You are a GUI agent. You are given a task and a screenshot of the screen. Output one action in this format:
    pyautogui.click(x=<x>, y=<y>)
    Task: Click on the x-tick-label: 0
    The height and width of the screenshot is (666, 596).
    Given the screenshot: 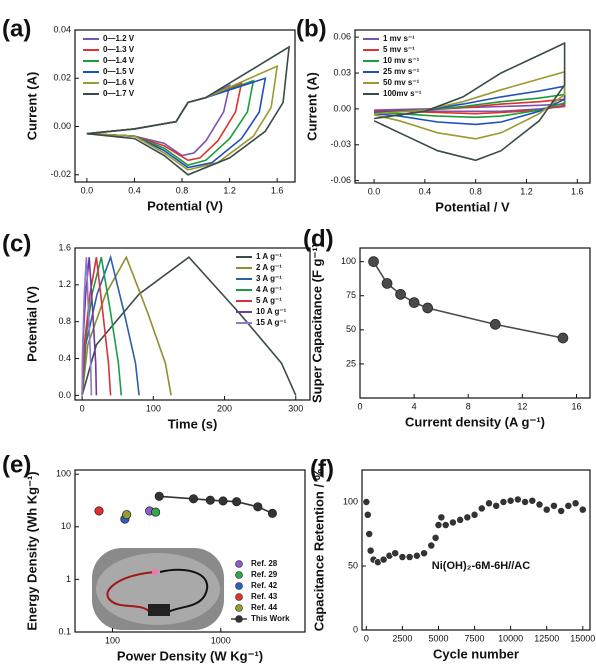 What is the action you would take?
    pyautogui.click(x=366, y=638)
    